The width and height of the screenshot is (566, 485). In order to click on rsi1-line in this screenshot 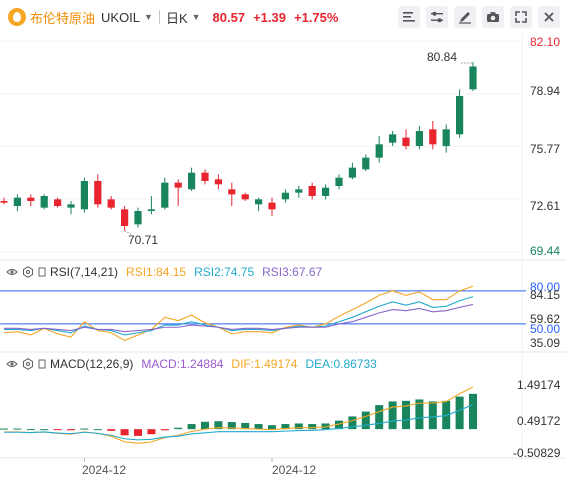, I will do `click(238, 313)`.